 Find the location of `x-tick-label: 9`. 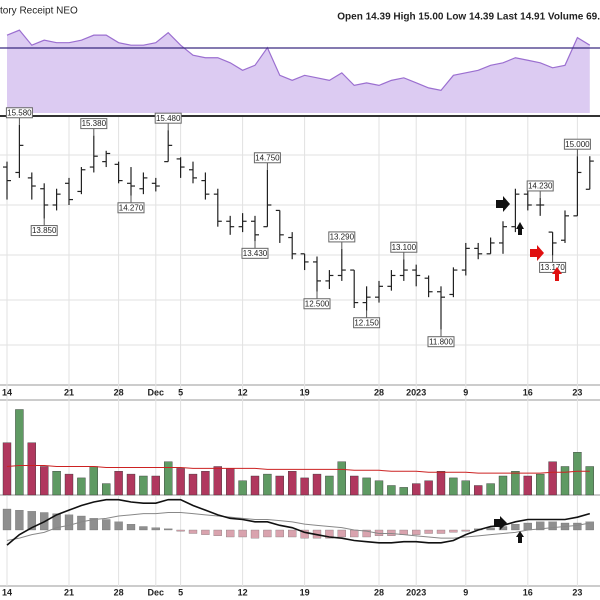

x-tick-label: 9 is located at coordinates (465, 392).